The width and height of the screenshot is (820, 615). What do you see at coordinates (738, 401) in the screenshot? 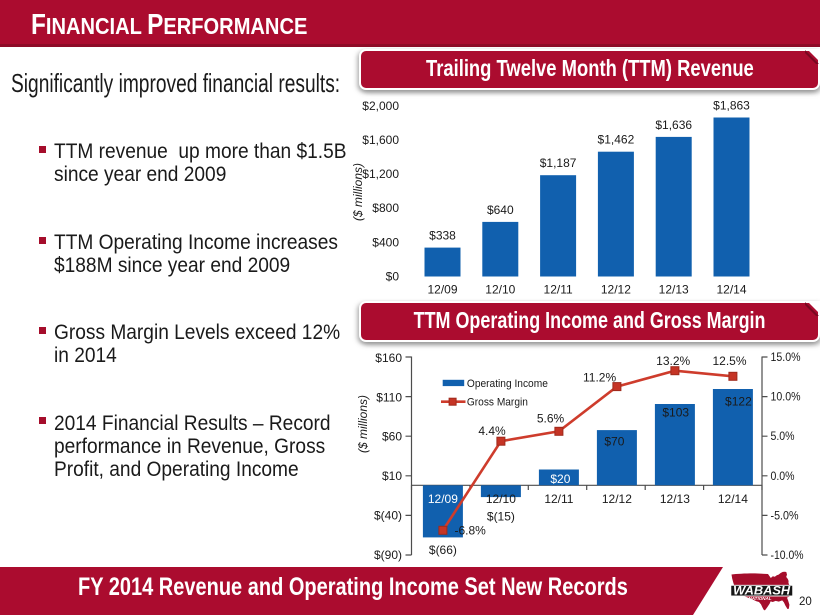
I see `svg-text: $122` at bounding box center [738, 401].